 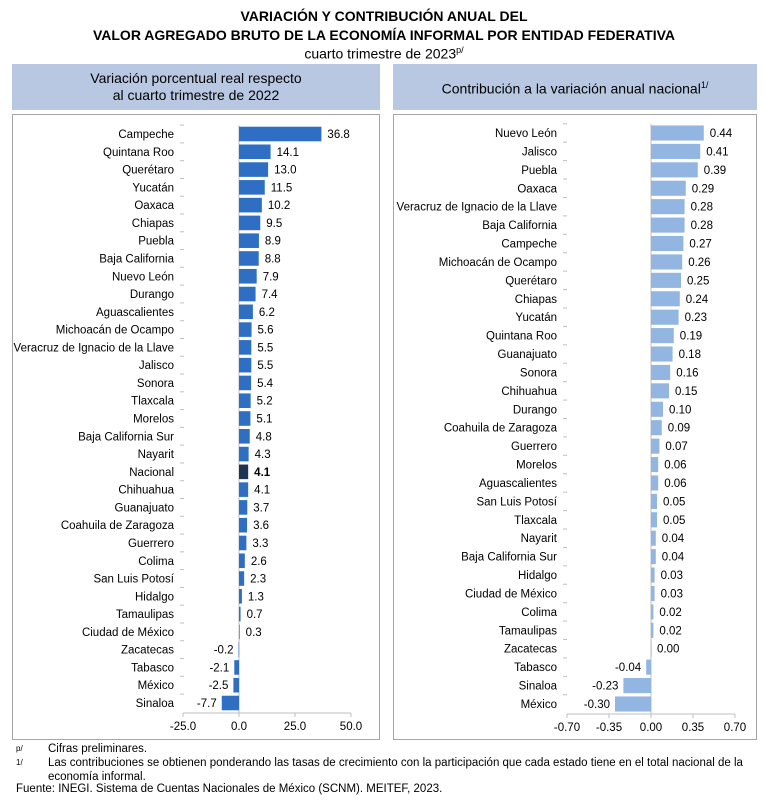 What do you see at coordinates (703, 189) in the screenshot?
I see `data-label: 0.29` at bounding box center [703, 189].